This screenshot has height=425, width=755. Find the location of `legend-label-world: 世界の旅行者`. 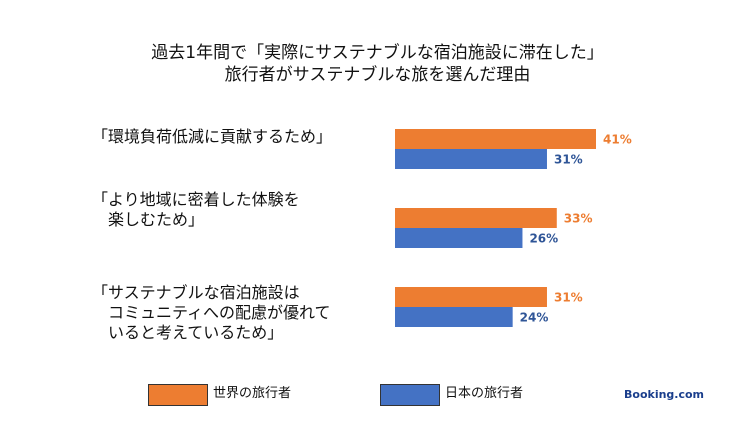

legend-label-world: 世界の旅行者 is located at coordinates (252, 393).